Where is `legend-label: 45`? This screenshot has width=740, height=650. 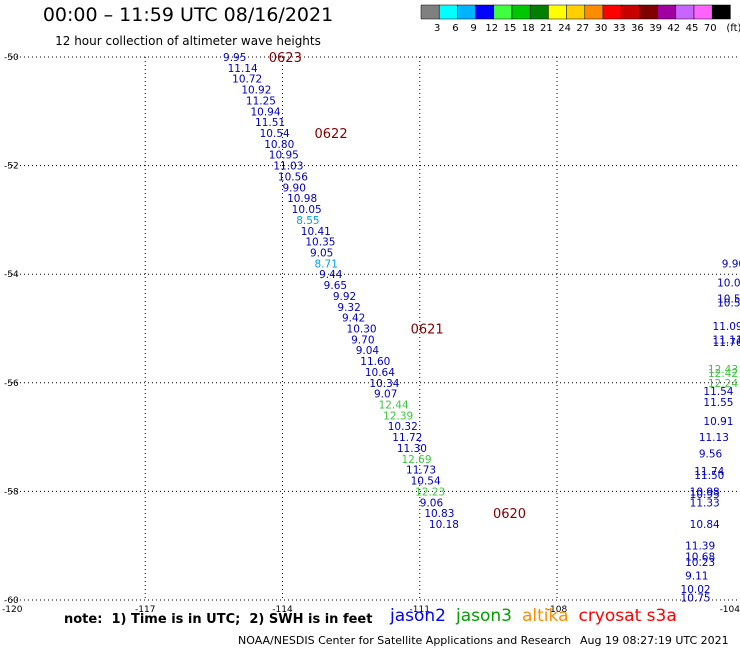
legend-label: 45 is located at coordinates (692, 28).